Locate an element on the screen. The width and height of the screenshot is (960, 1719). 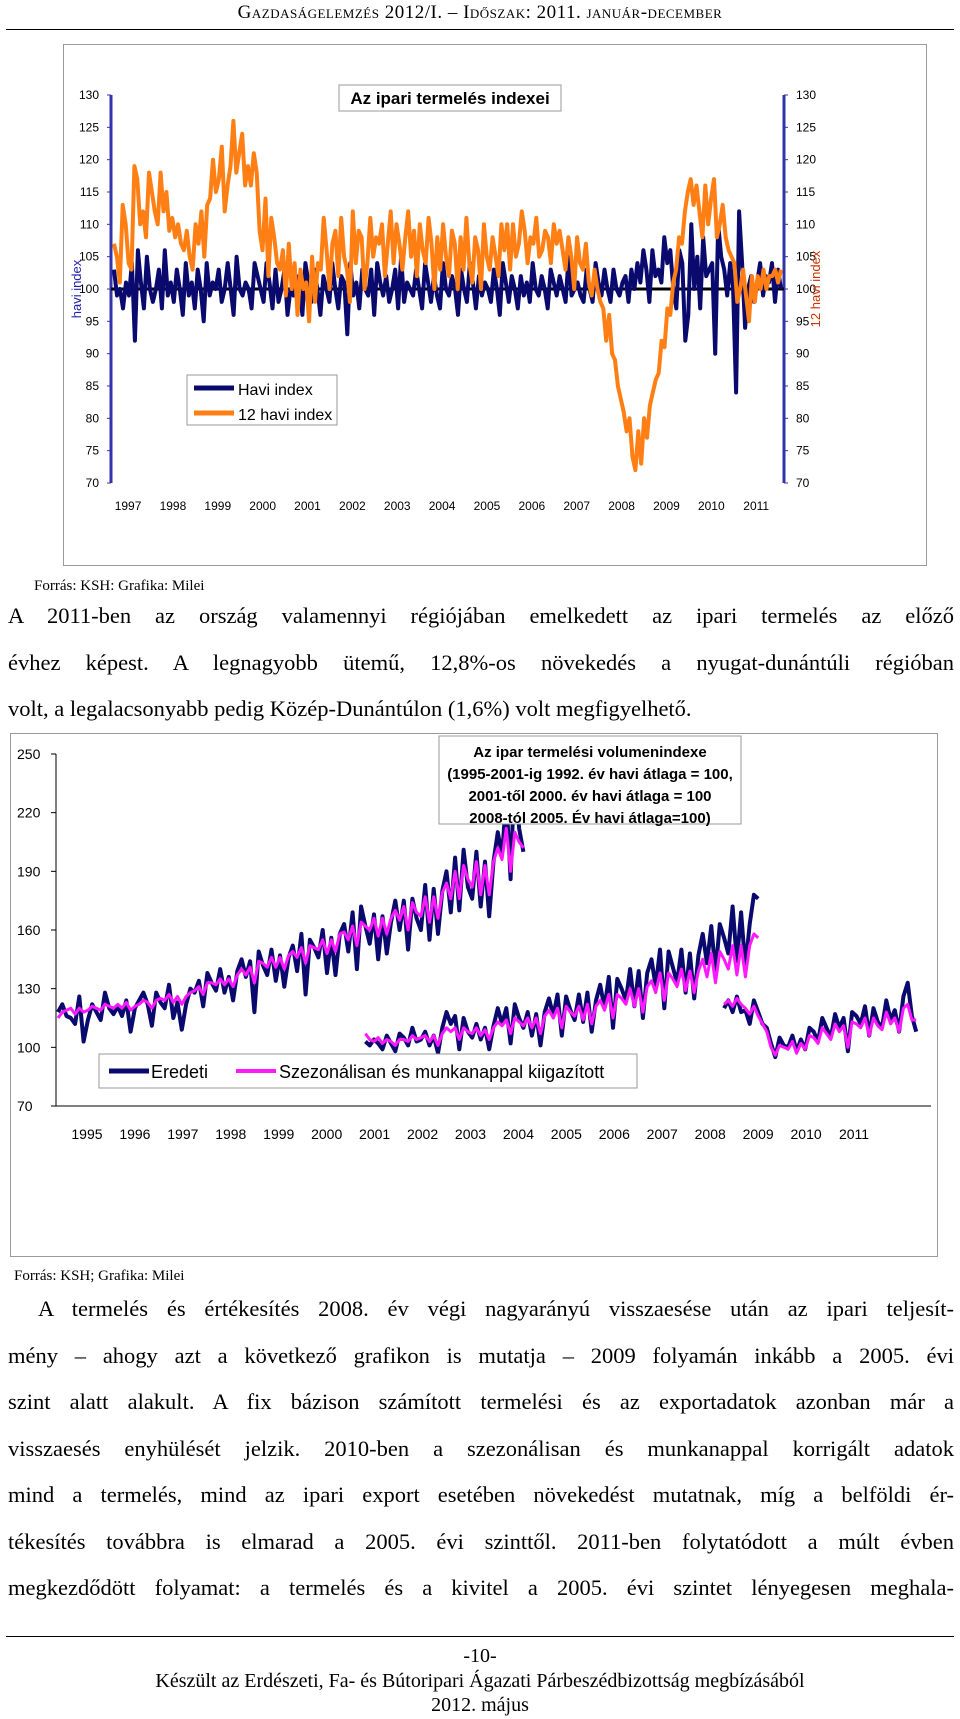
y-tick-left: 110 is located at coordinates (89, 224).